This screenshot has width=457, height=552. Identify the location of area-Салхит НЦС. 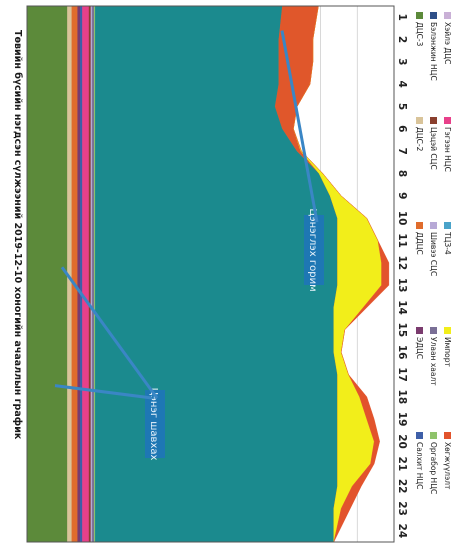
(81, 274).